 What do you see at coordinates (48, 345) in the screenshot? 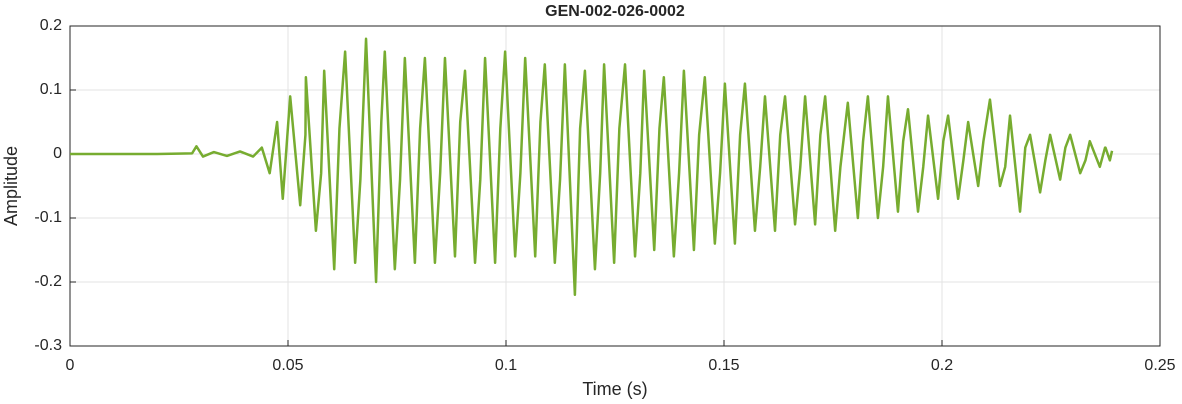
I see `y-tick-label: -0.3` at bounding box center [48, 345].